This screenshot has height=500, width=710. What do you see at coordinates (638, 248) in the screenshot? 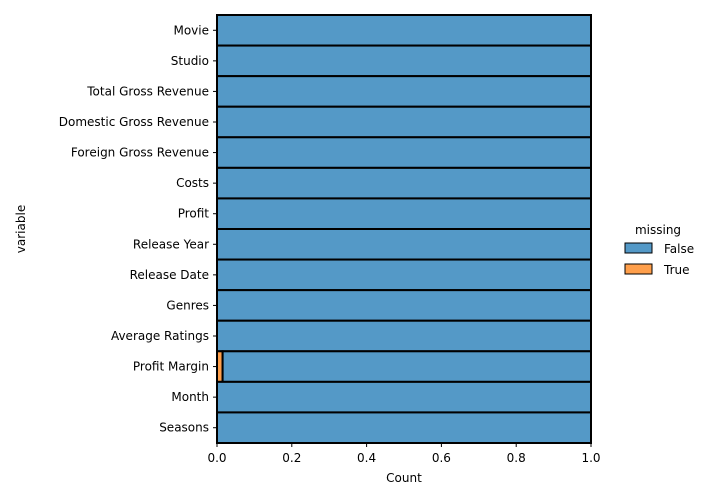
I see `legend-swatch-false` at bounding box center [638, 248].